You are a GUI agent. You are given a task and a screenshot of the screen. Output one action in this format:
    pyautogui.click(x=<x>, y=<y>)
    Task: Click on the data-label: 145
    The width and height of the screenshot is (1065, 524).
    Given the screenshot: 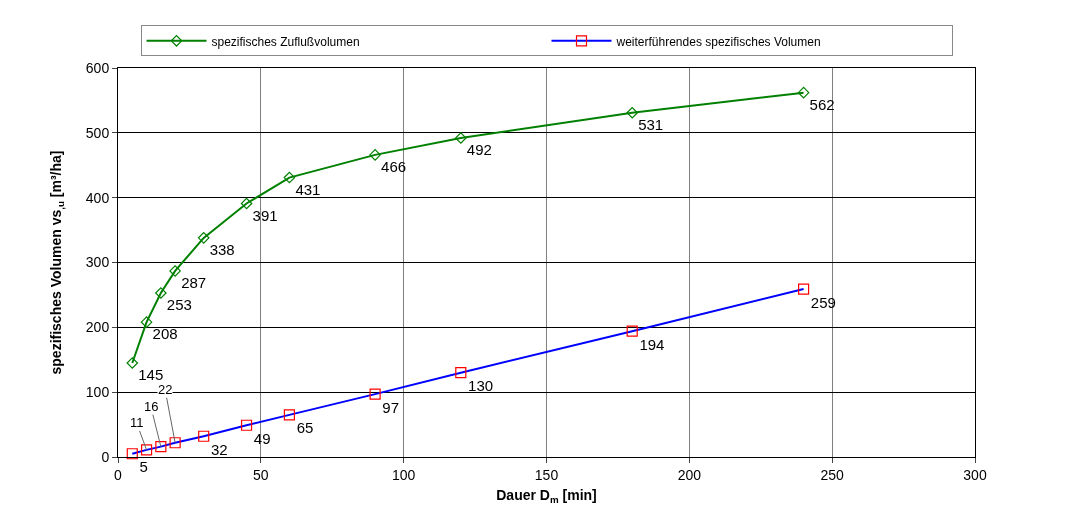 What is the action you would take?
    pyautogui.click(x=151, y=375)
    